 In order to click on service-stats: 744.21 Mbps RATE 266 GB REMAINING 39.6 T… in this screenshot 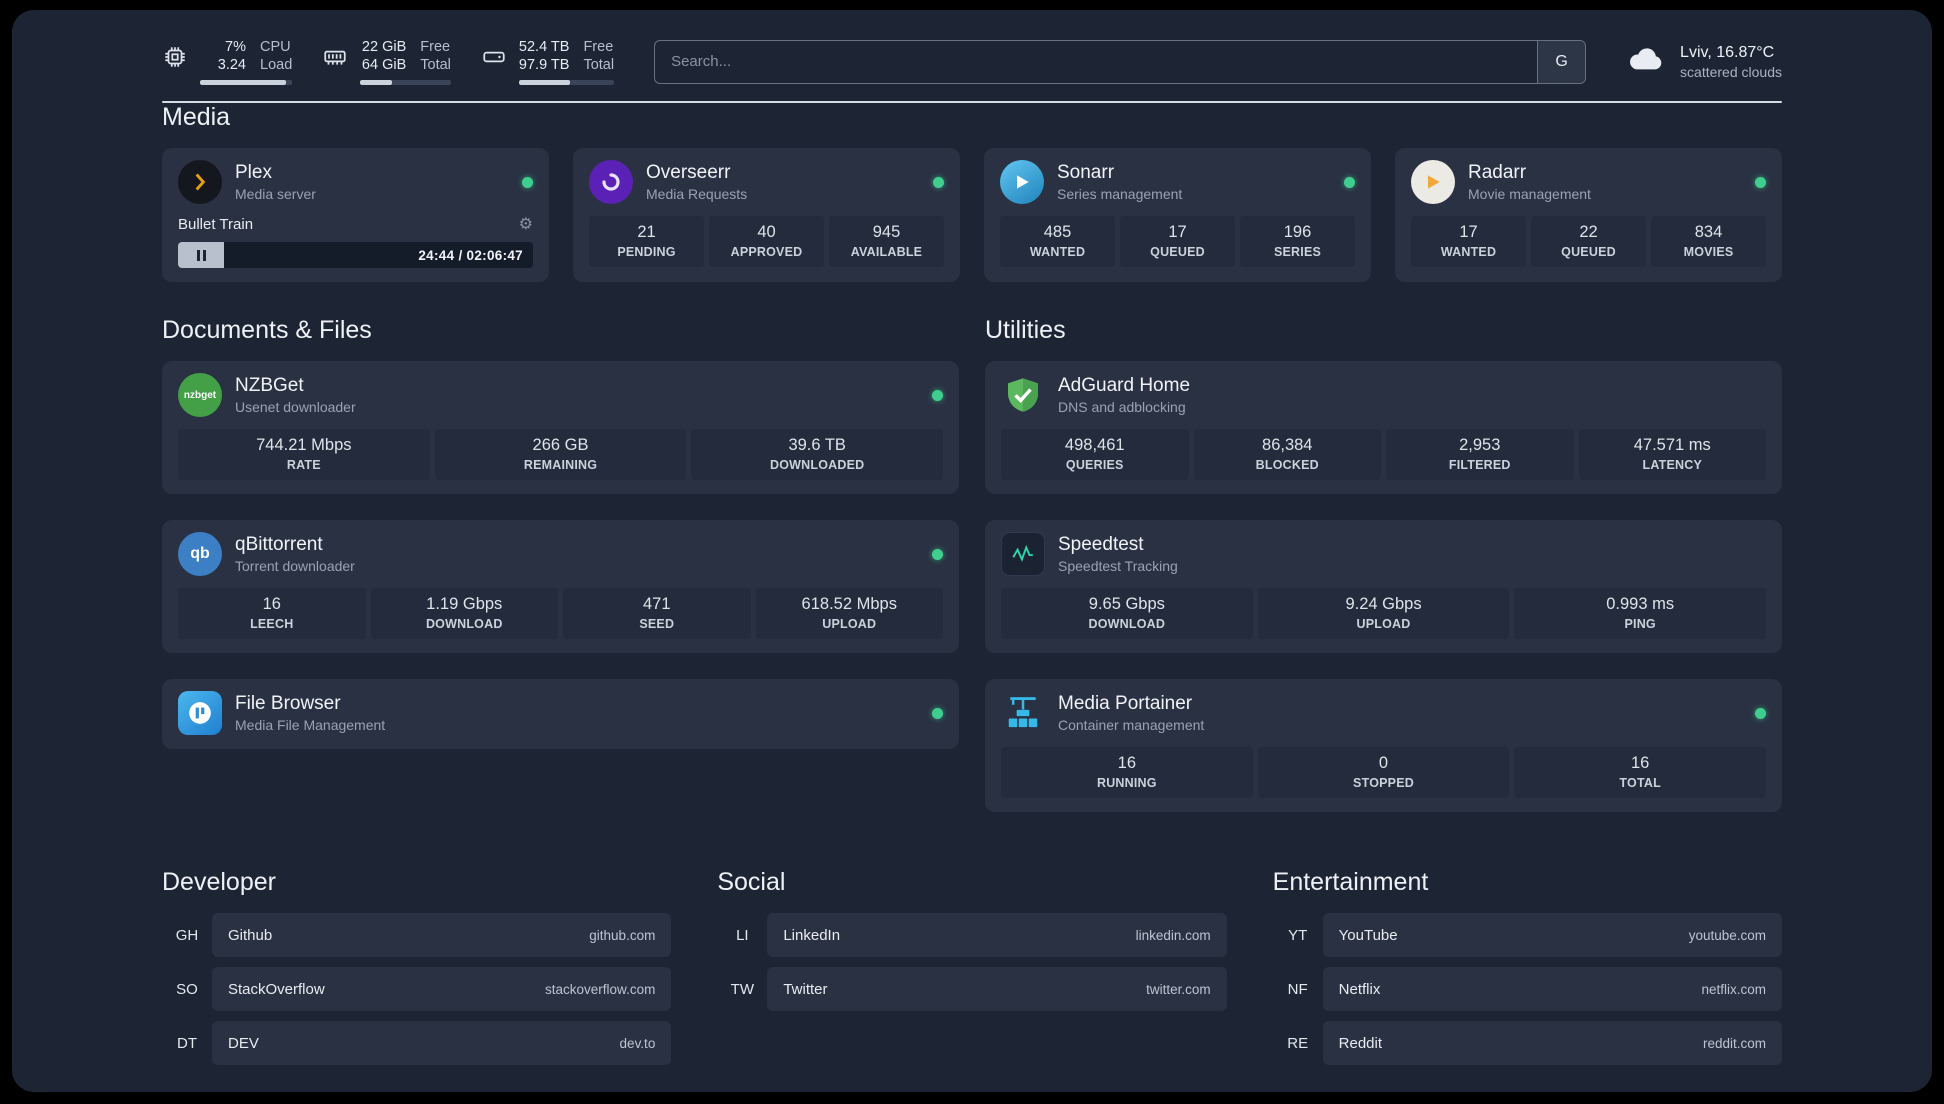, I will do `click(561, 455)`.